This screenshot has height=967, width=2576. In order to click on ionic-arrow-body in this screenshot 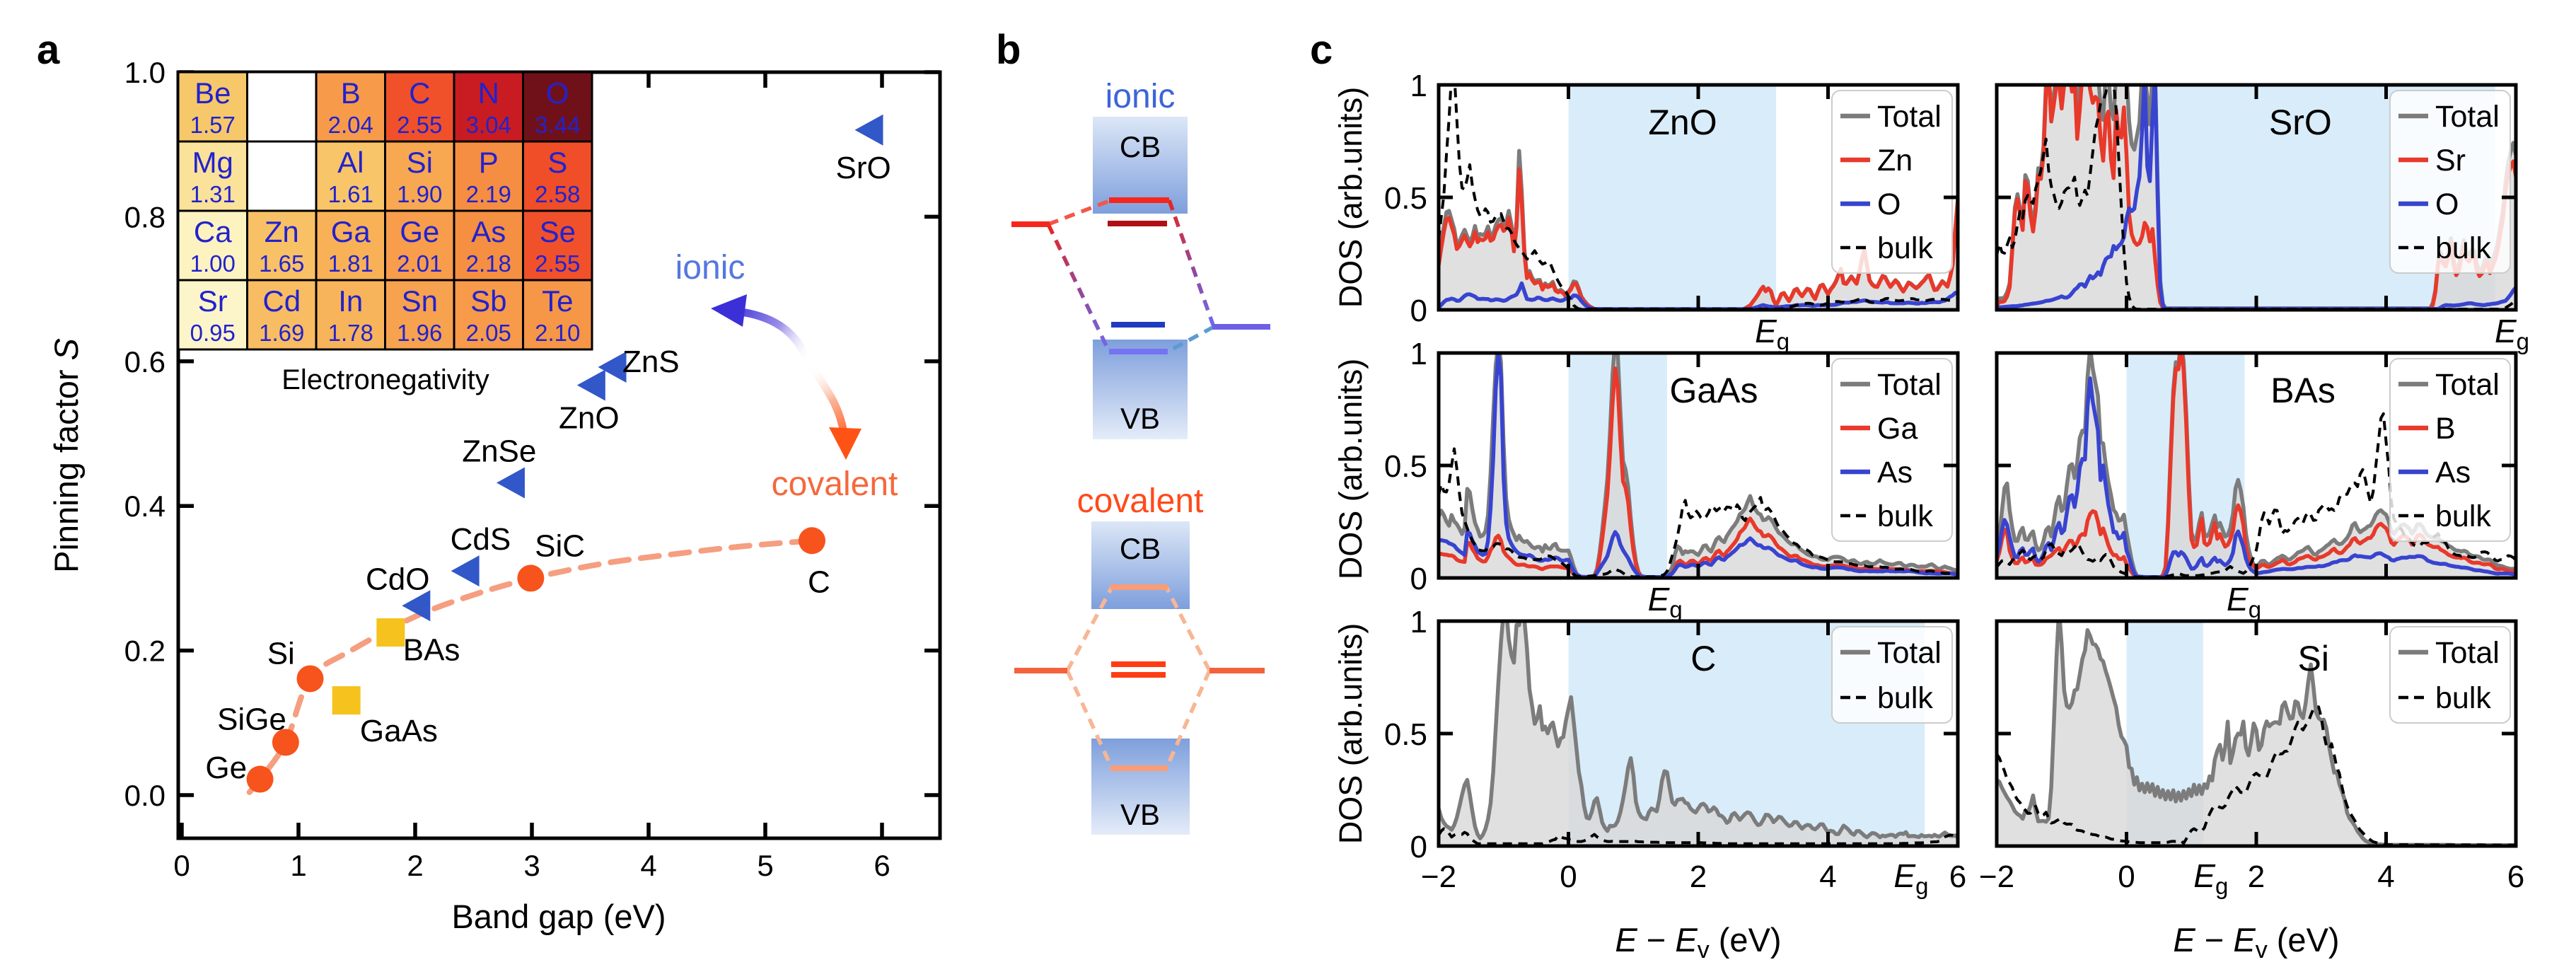, I will do `click(771, 337)`.